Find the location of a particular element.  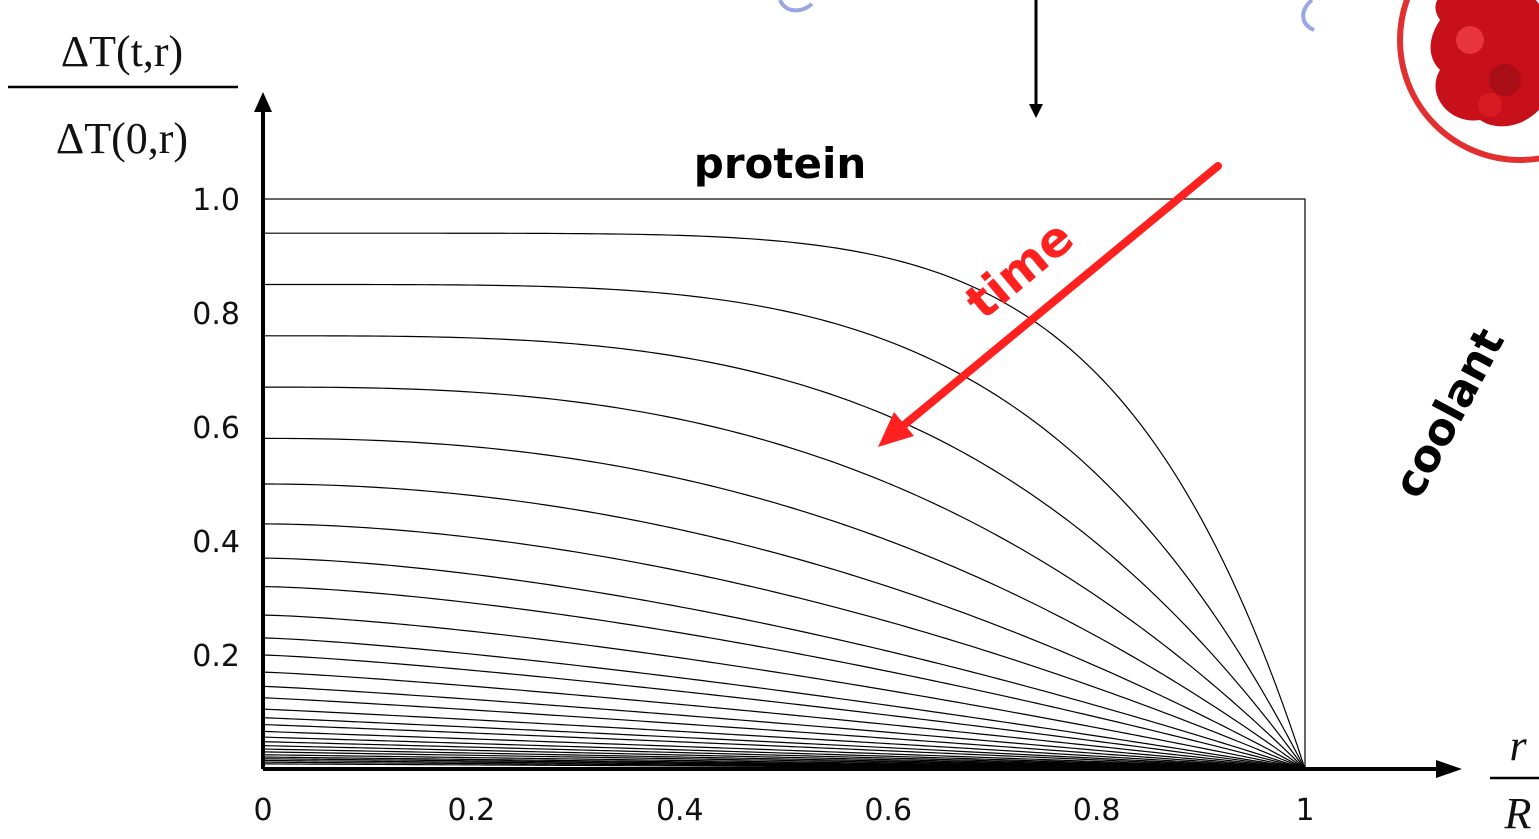

y-tick-label: 0.6 is located at coordinates (216, 428).